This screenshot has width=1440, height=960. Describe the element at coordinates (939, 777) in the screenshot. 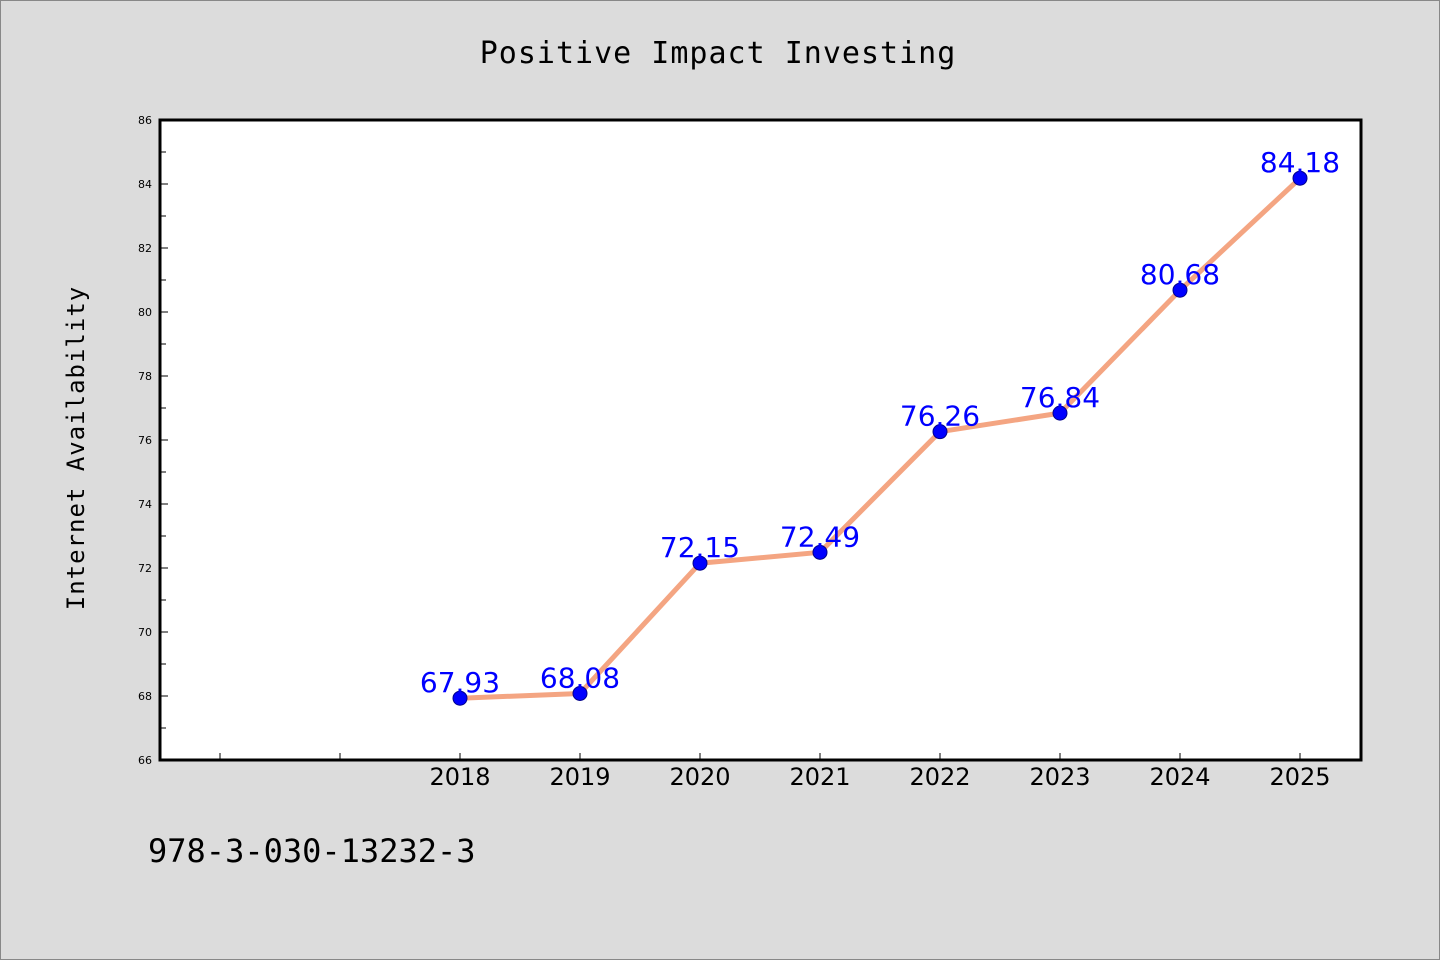

I see `x-tick-label: 2022` at that location.